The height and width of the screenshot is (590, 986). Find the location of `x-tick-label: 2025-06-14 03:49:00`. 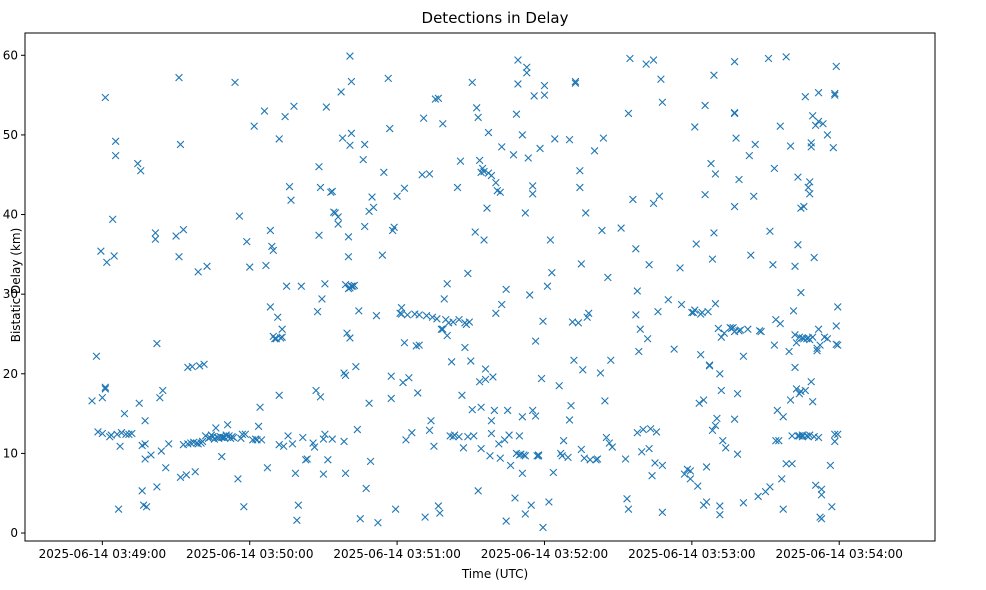

x-tick-label: 2025-06-14 03:49:00 is located at coordinates (102, 554).